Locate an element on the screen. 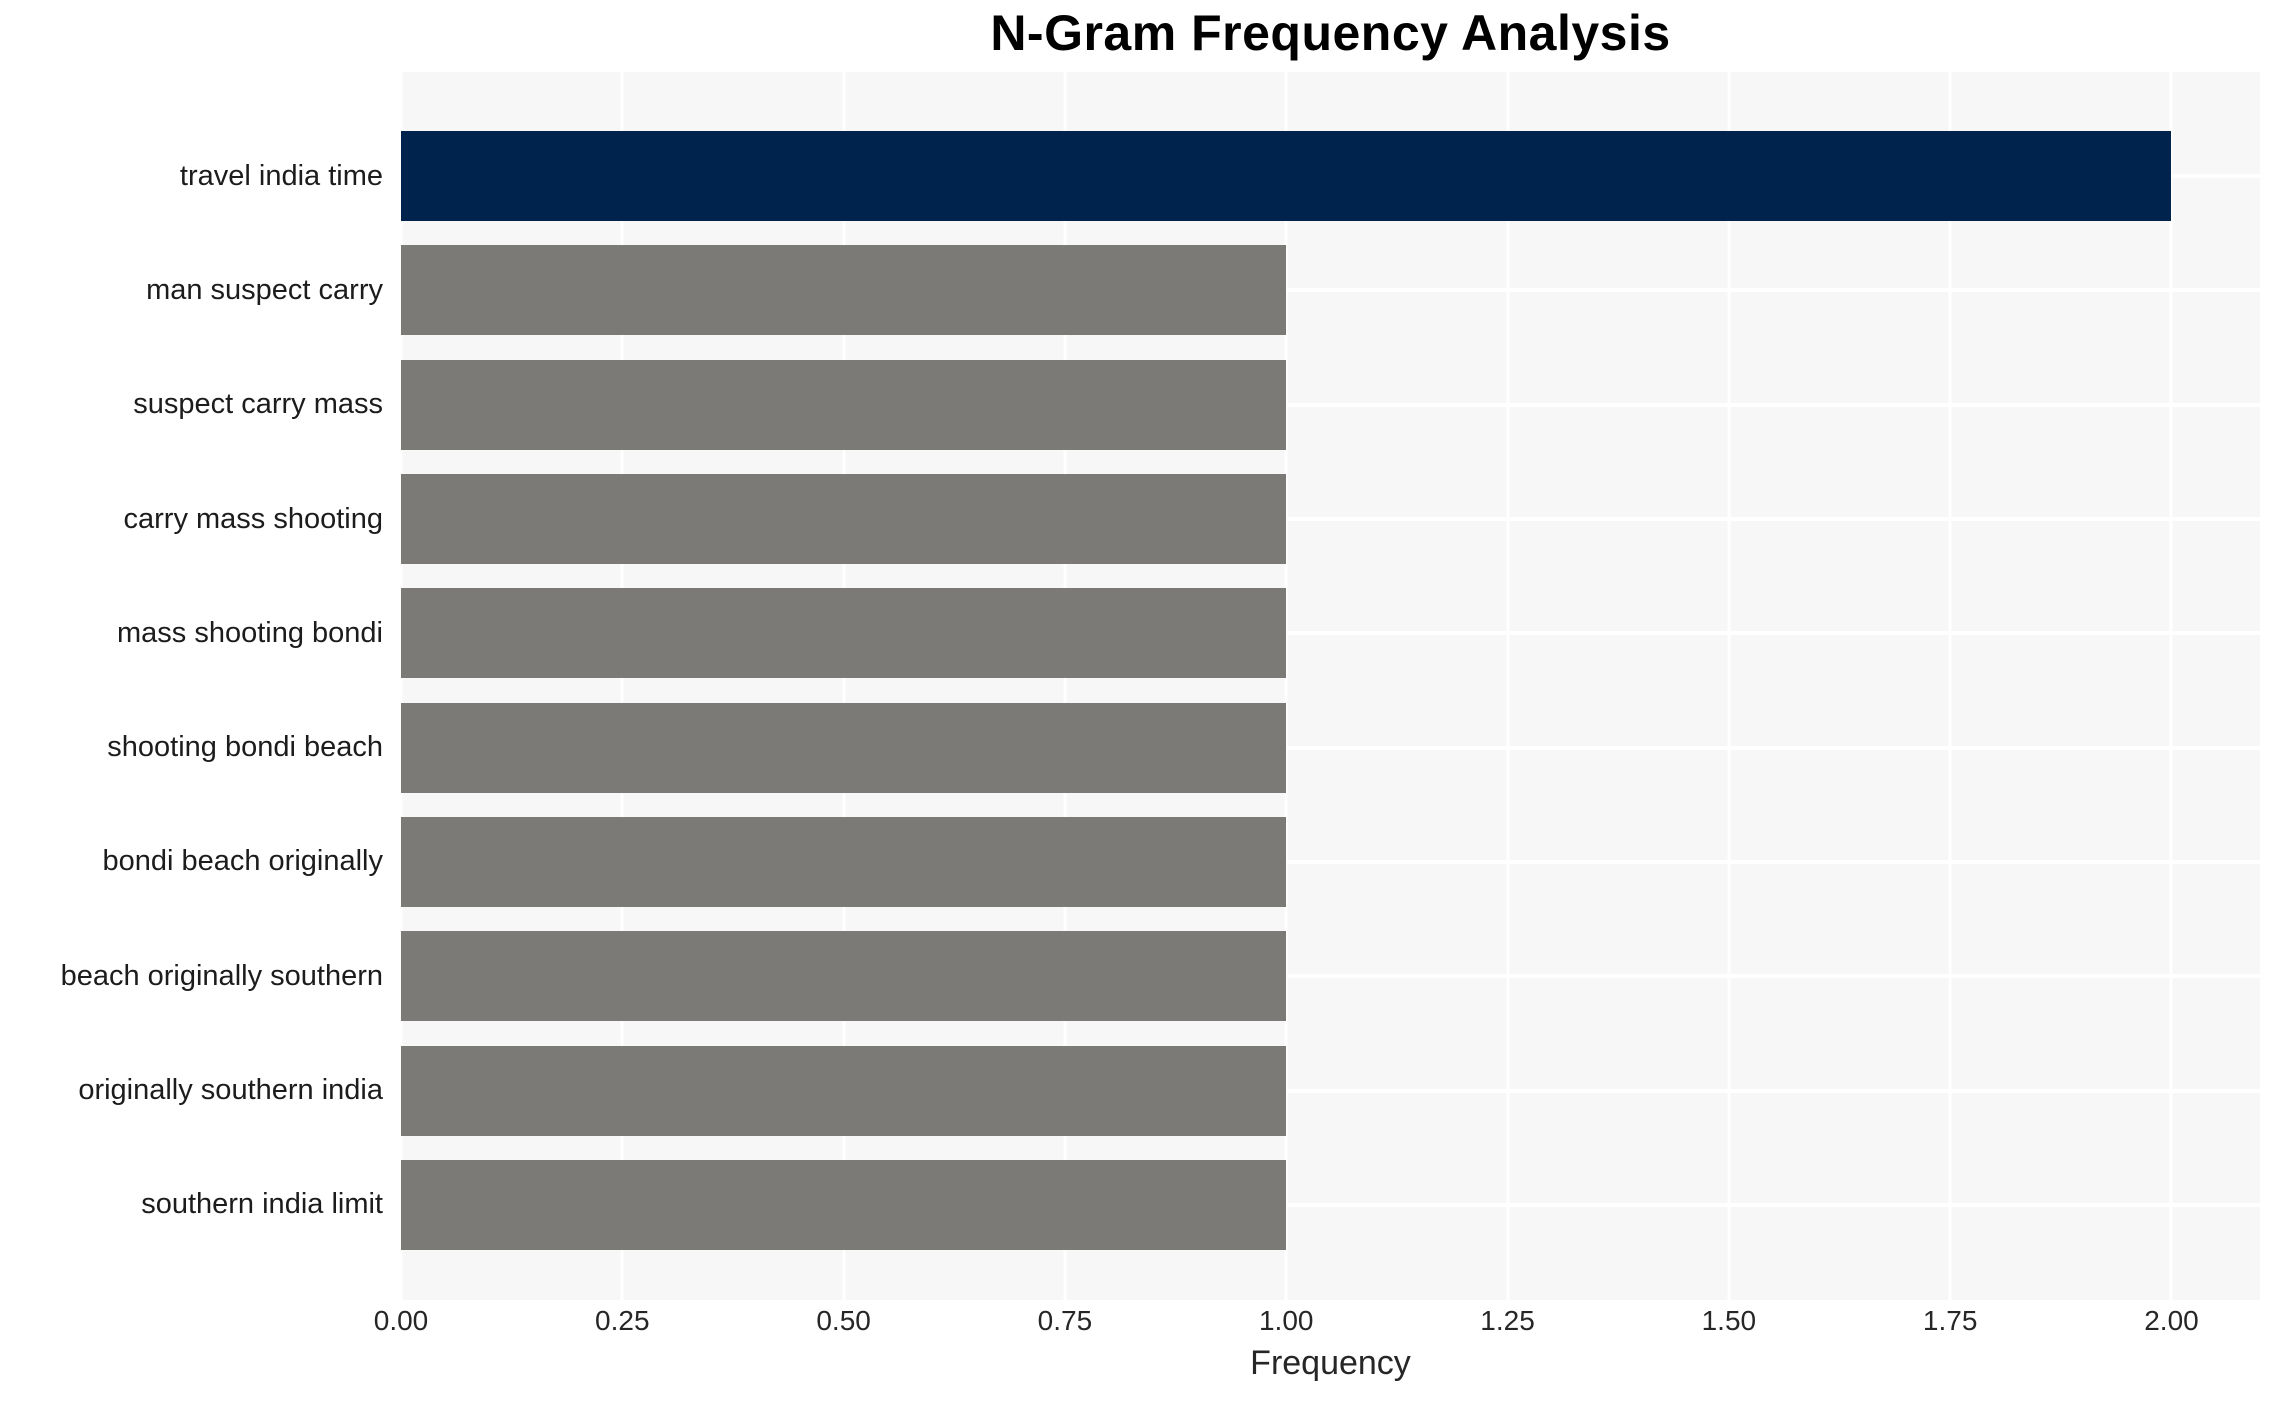  y-tick-label: suspect carry mass is located at coordinates (258, 404).